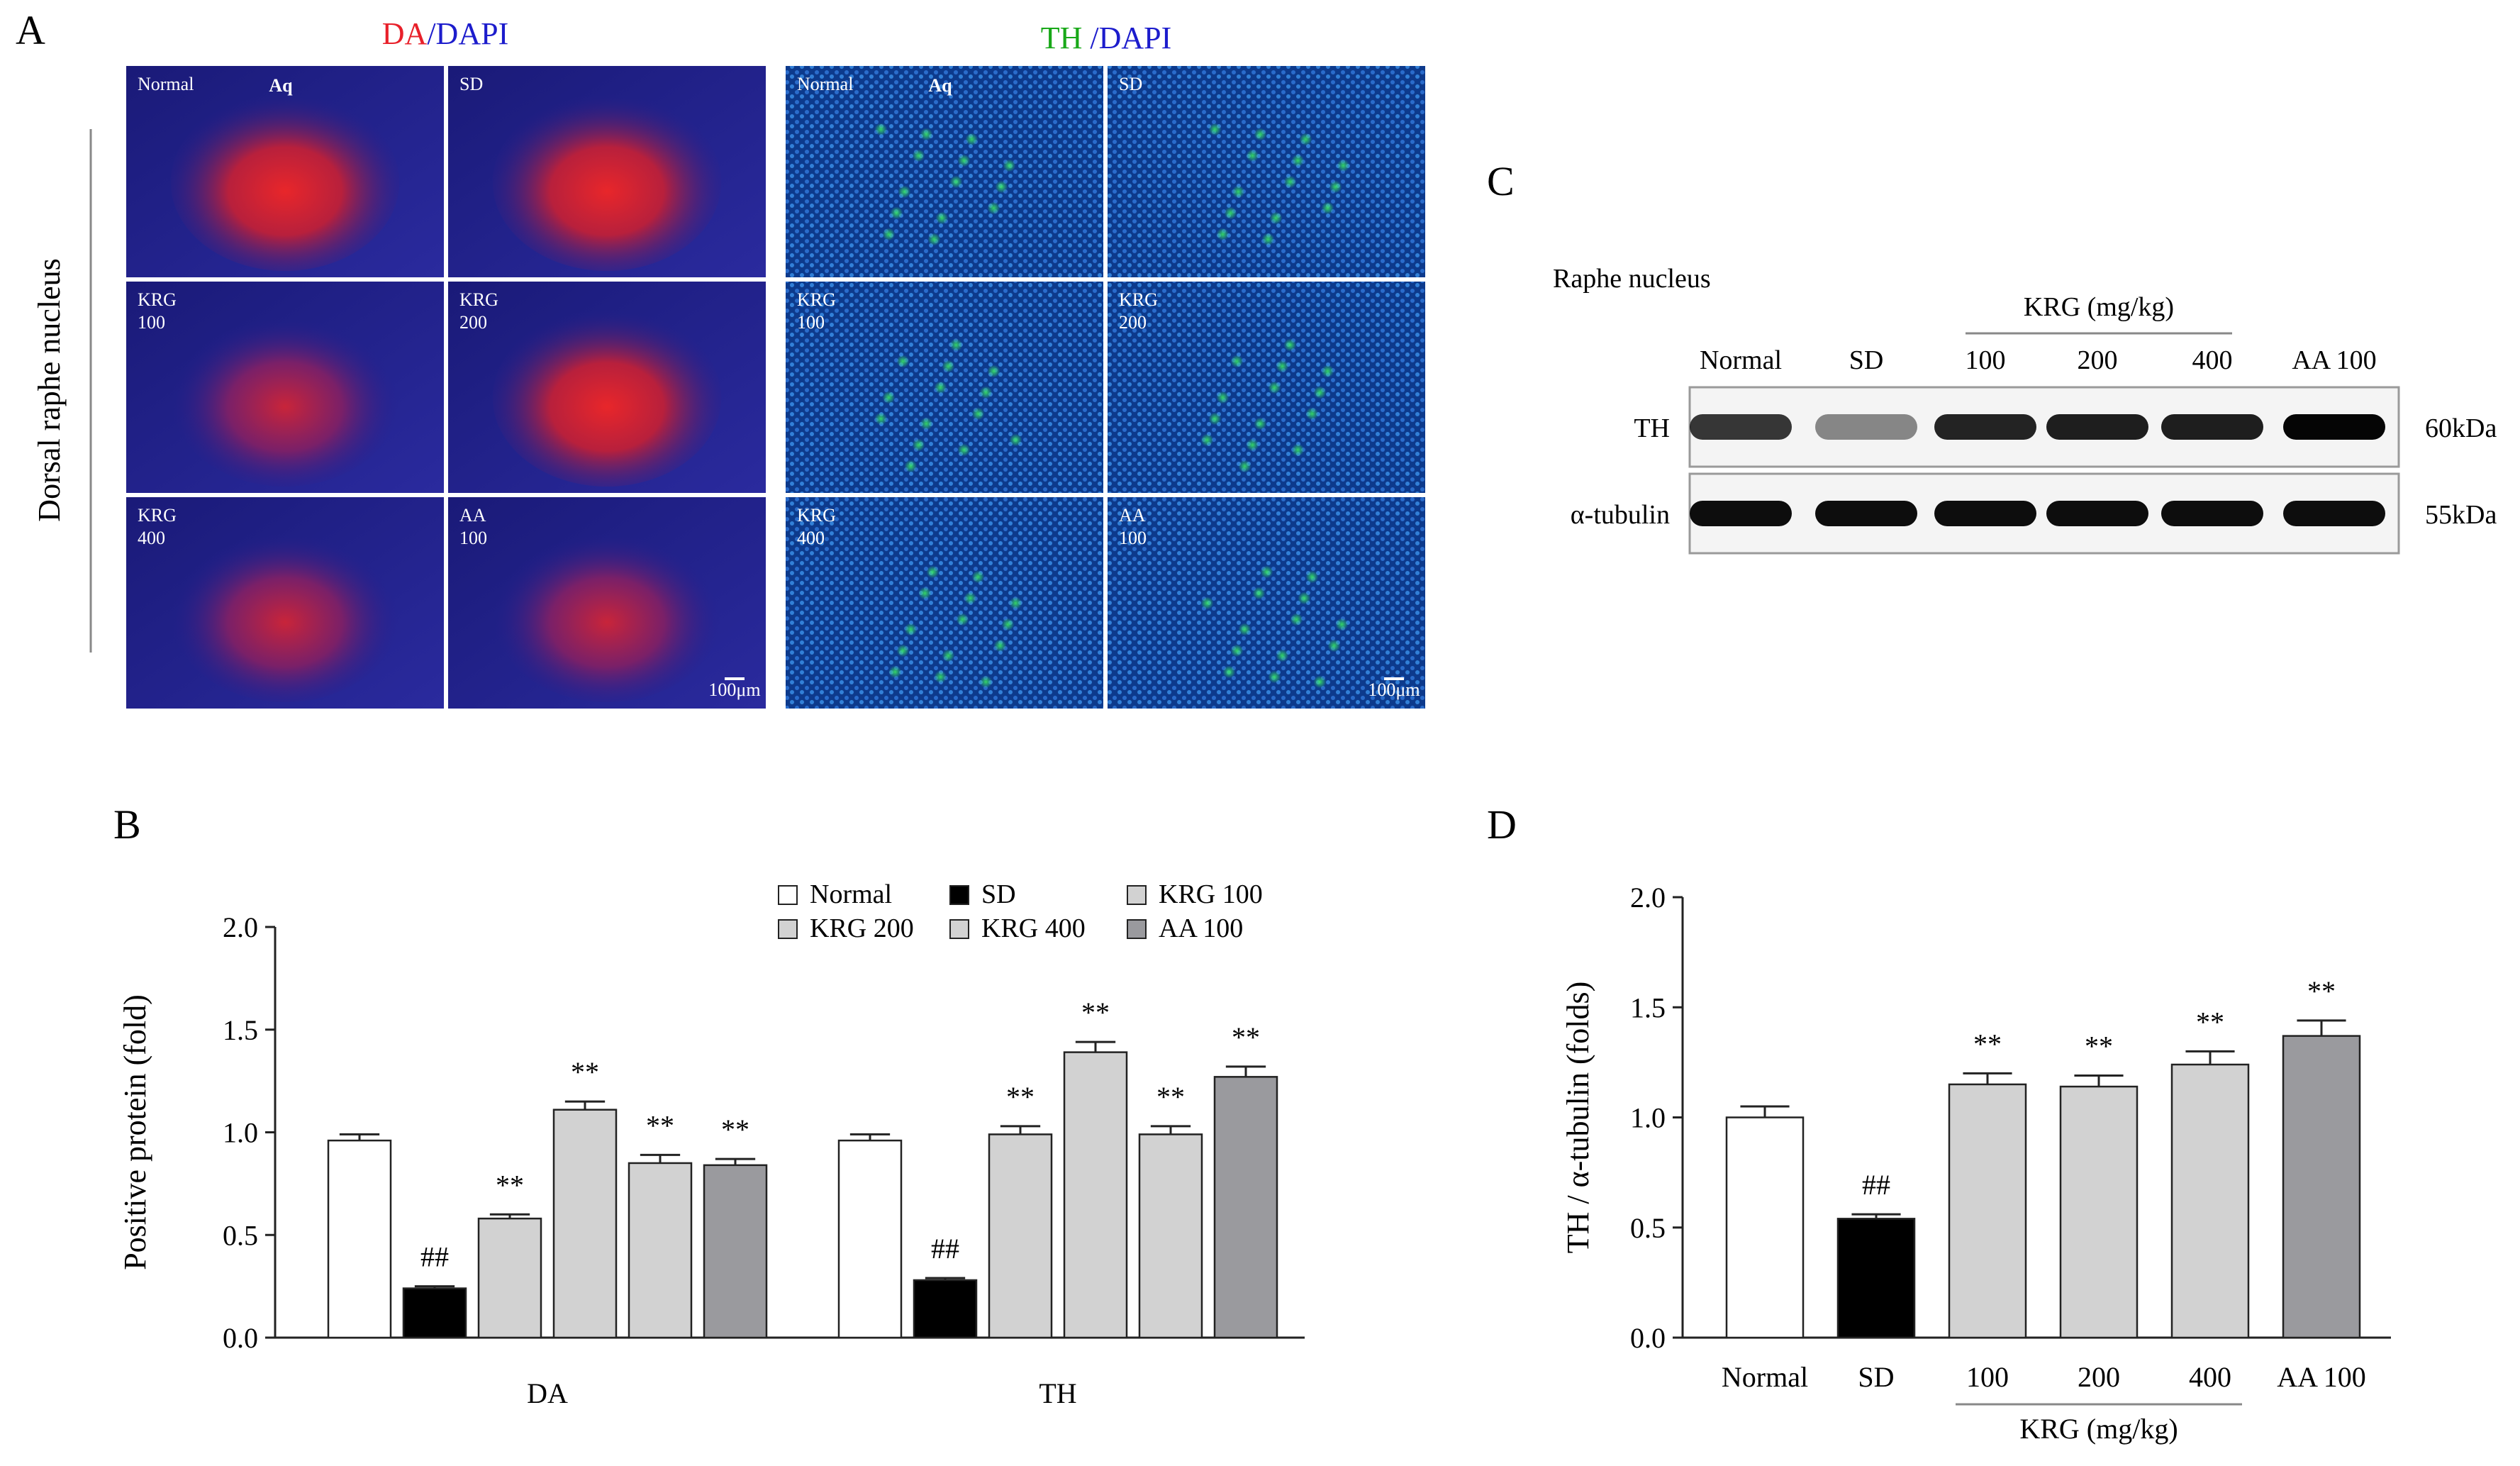 This screenshot has width=2520, height=1466. I want to click on x-category-label: TH, so click(1057, 1393).